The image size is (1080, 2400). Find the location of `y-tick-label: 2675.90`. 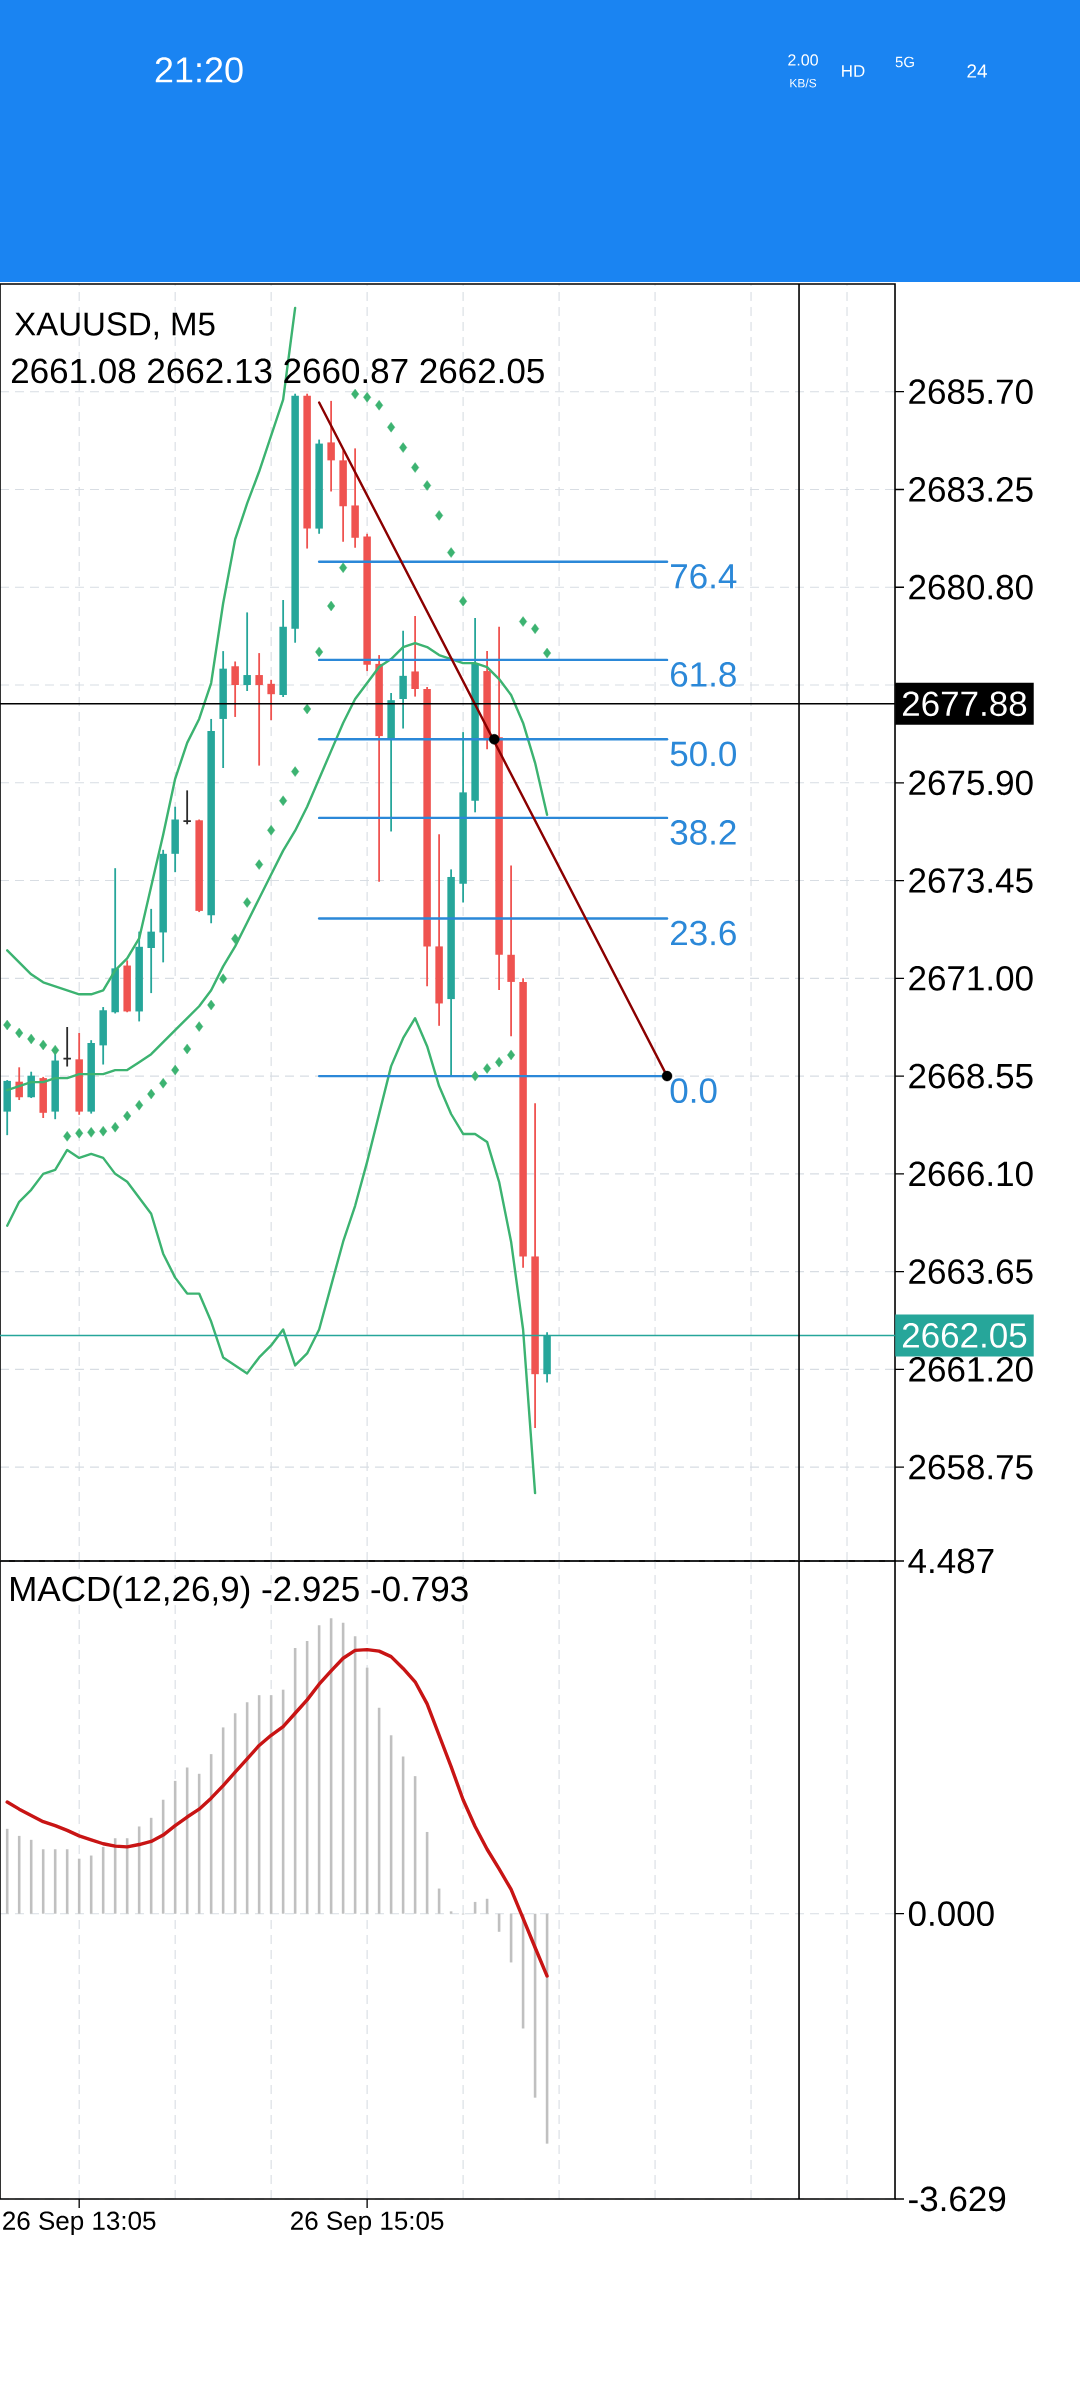

y-tick-label: 2675.90 is located at coordinates (971, 783).